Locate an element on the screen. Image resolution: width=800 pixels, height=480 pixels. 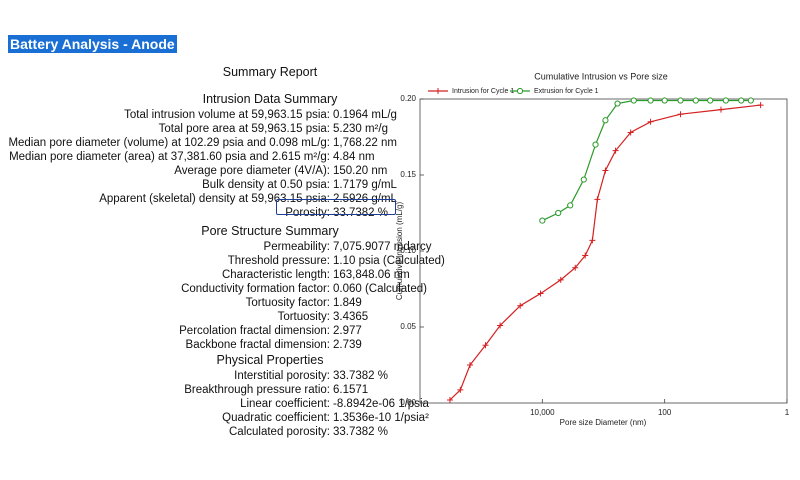
y-tick-label: 0.20 is located at coordinates (408, 98).